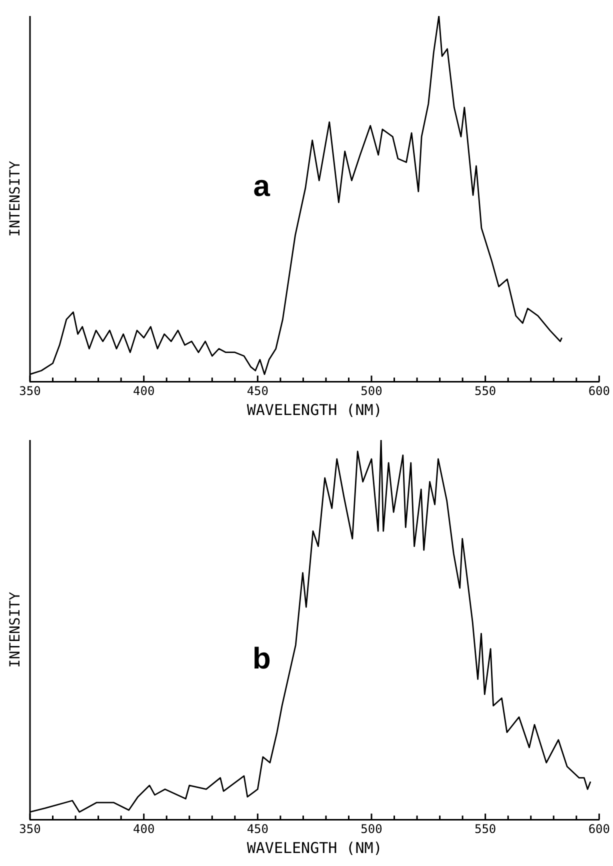 This screenshot has width=613, height=866. I want to click on annotation: a, so click(261, 187).